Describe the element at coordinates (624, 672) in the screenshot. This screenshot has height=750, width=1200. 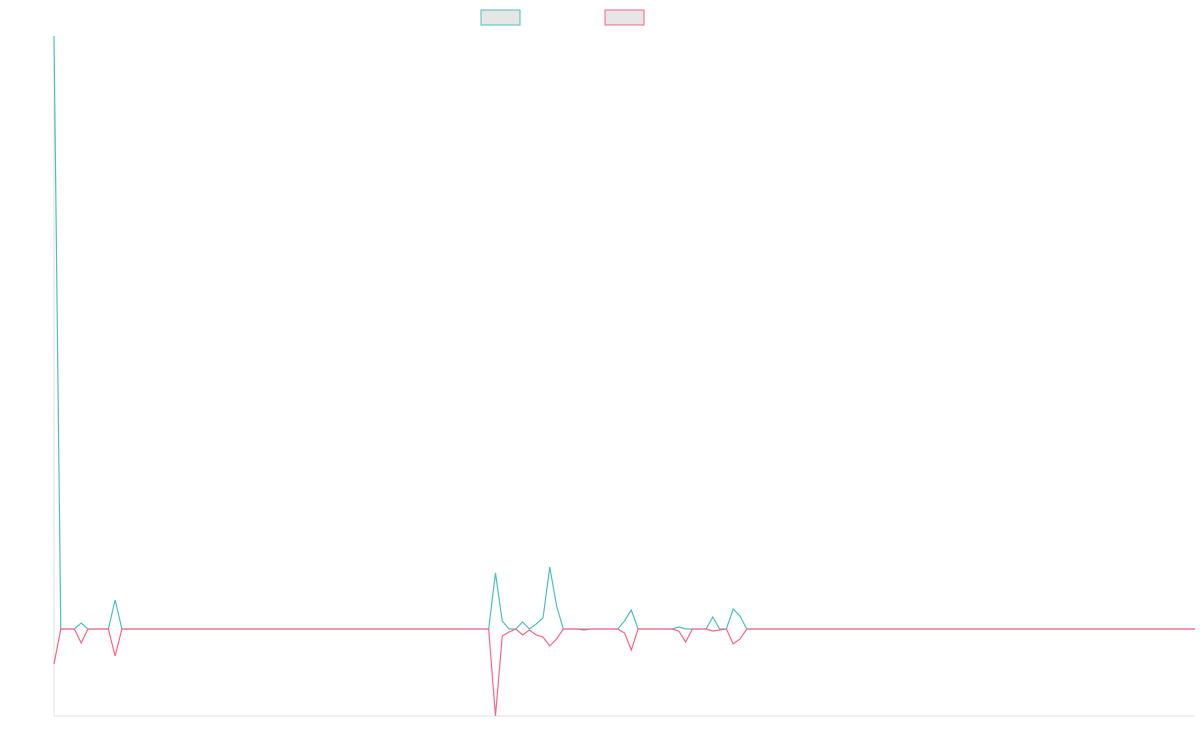
I see `series-line` at that location.